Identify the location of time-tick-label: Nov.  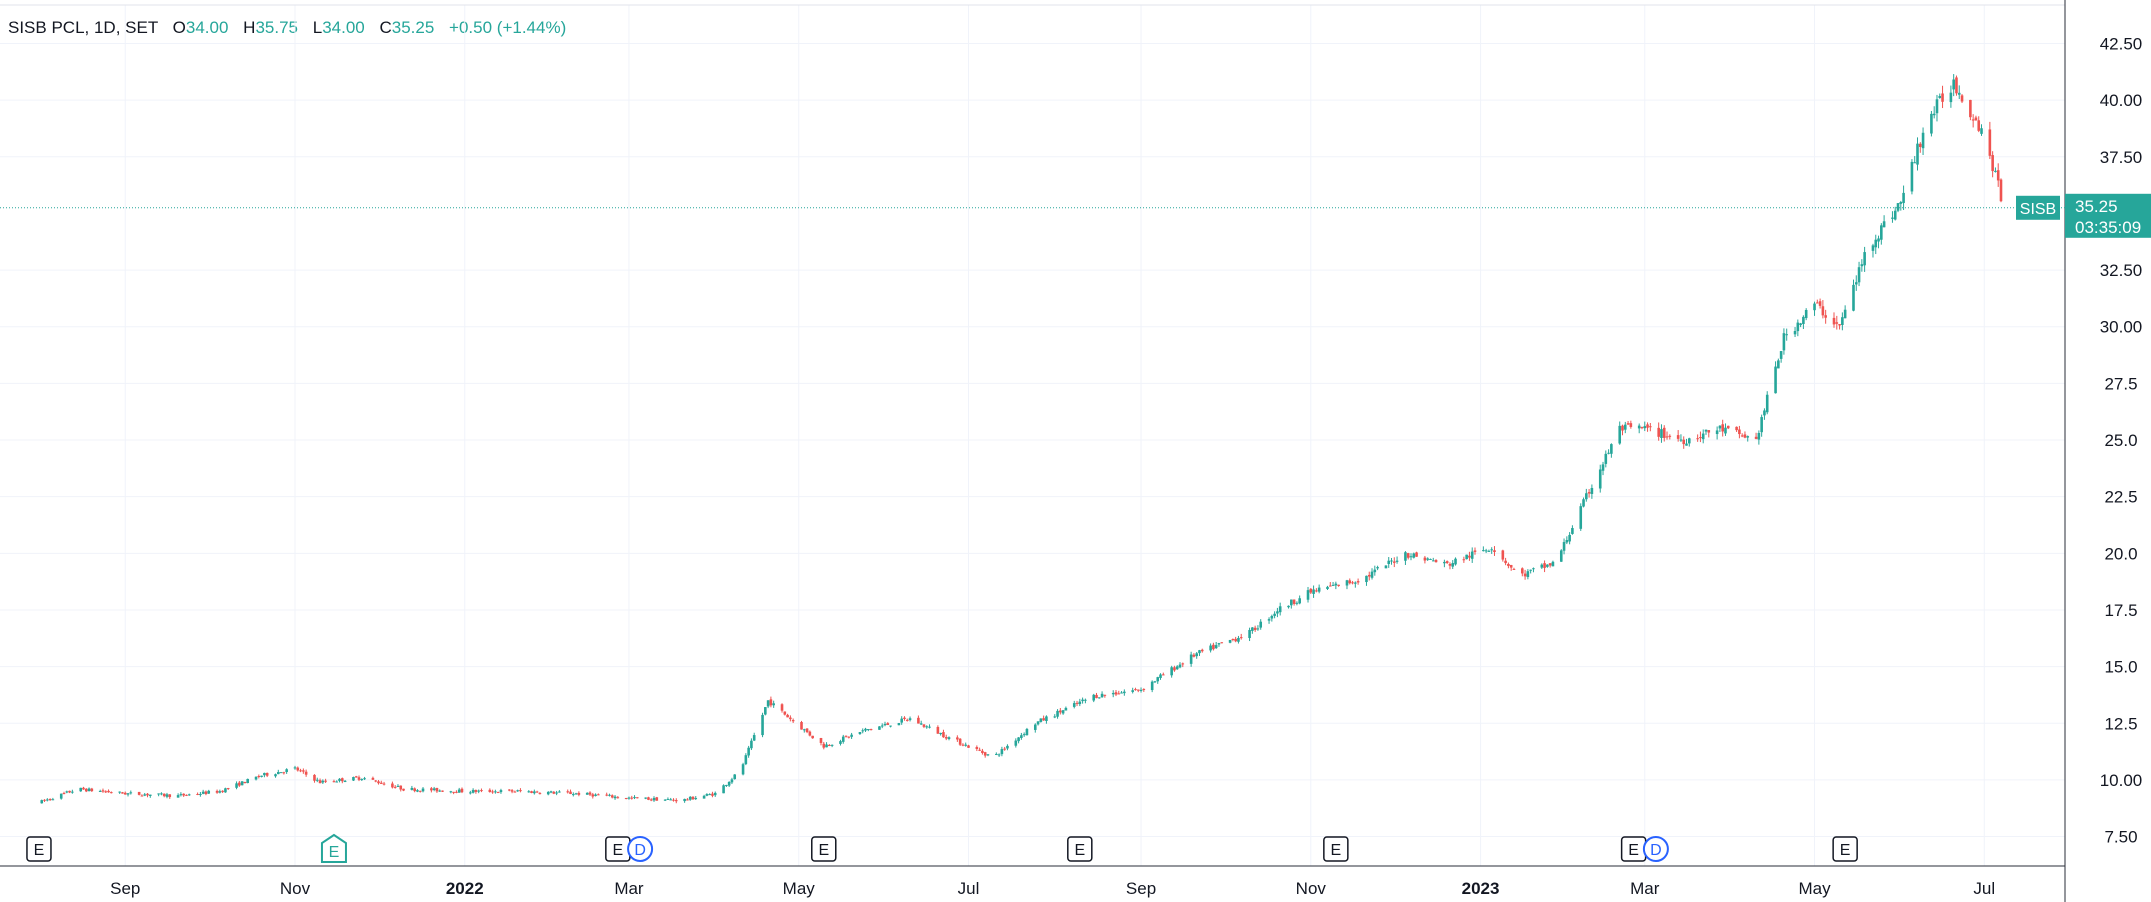
(295, 888).